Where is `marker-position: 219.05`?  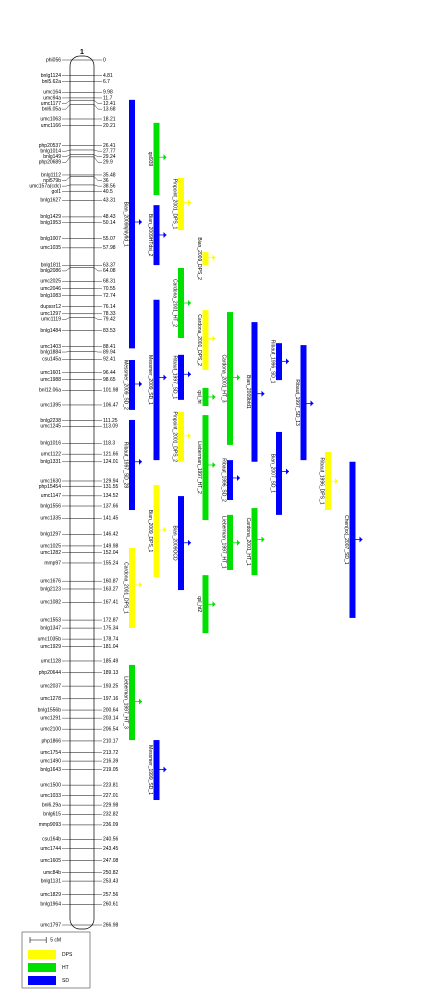 marker-position: 219.05 is located at coordinates (111, 770).